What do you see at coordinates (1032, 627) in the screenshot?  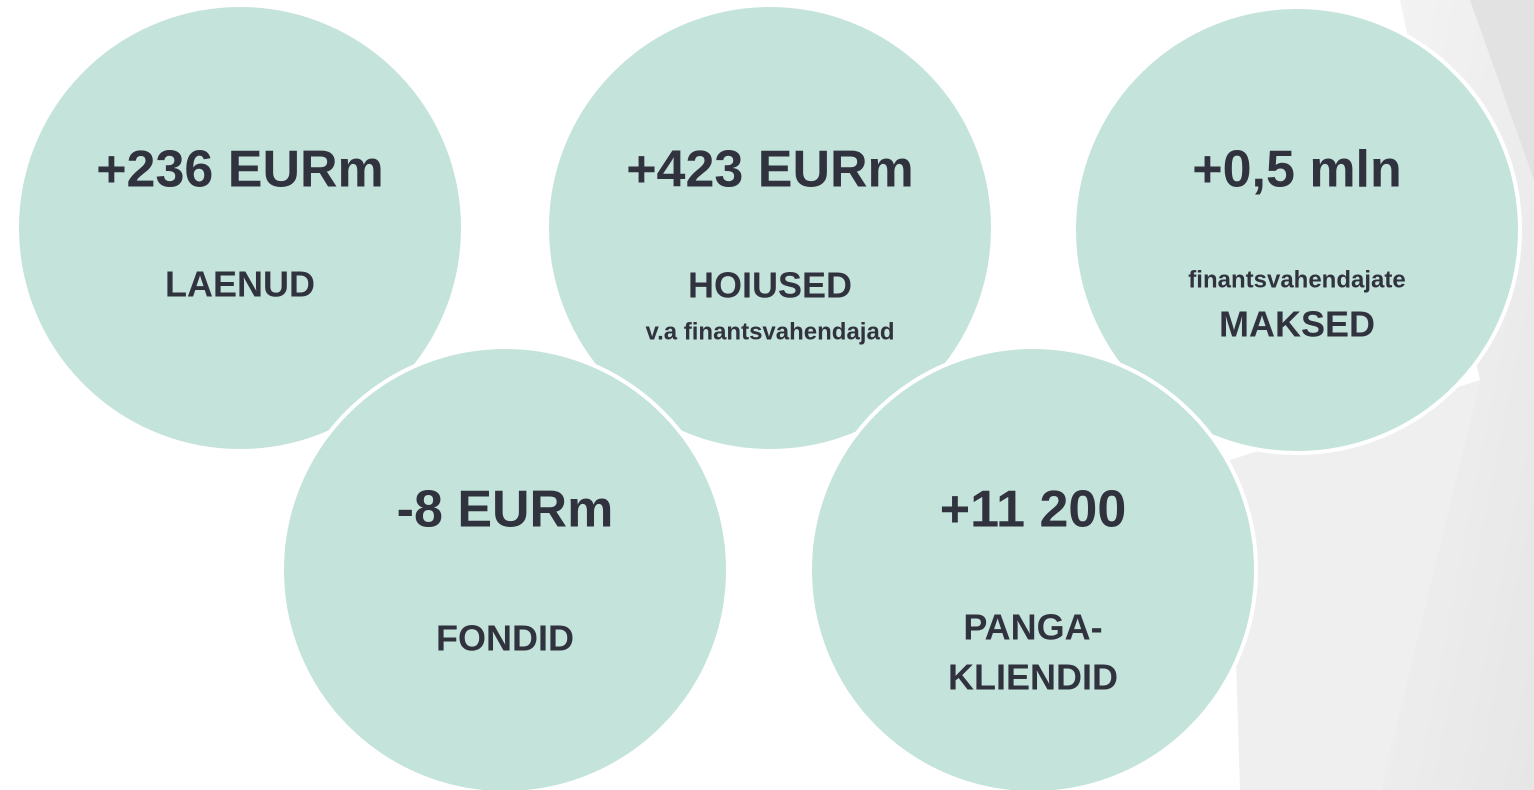 I see `metric-label: PANGA-` at bounding box center [1032, 627].